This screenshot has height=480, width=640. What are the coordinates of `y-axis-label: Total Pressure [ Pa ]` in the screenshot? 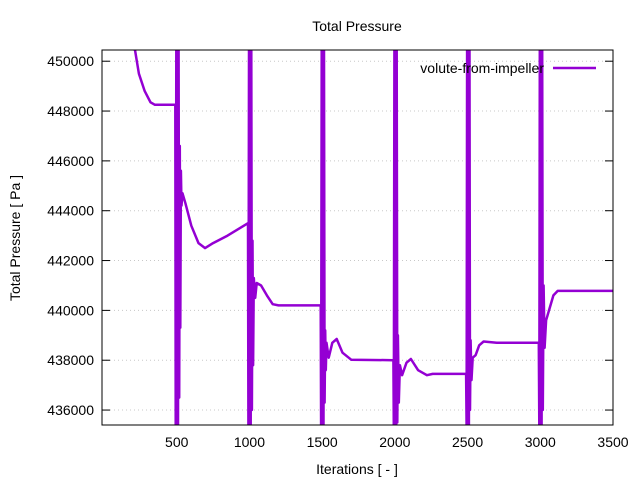 It's located at (15, 238).